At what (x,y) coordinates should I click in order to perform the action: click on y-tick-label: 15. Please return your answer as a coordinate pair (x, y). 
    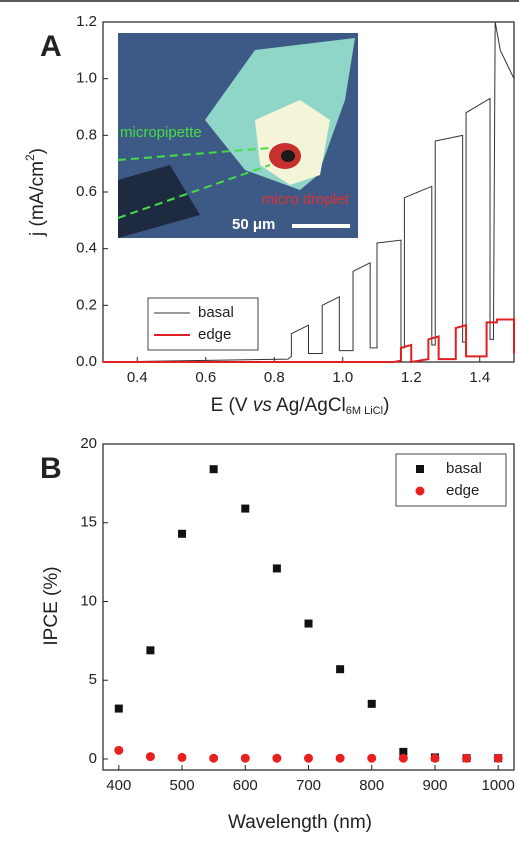
    Looking at the image, I should click on (88, 522).